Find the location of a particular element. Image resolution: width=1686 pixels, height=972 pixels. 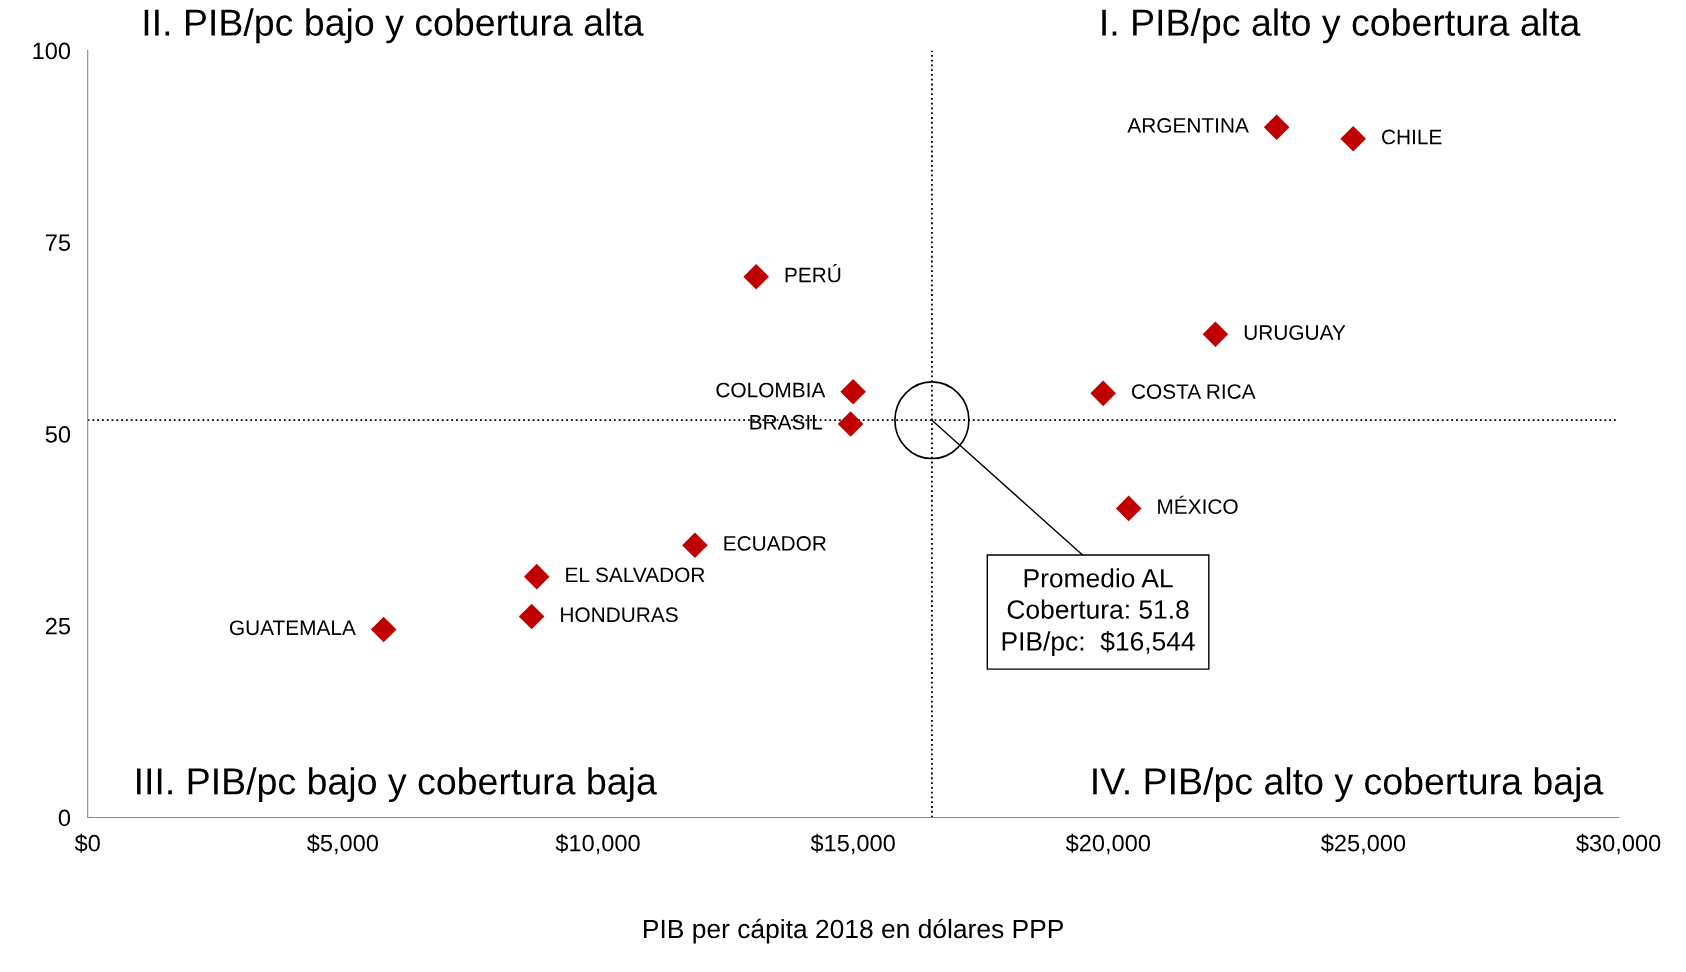

x-tick-label: $20,000 is located at coordinates (1108, 844).